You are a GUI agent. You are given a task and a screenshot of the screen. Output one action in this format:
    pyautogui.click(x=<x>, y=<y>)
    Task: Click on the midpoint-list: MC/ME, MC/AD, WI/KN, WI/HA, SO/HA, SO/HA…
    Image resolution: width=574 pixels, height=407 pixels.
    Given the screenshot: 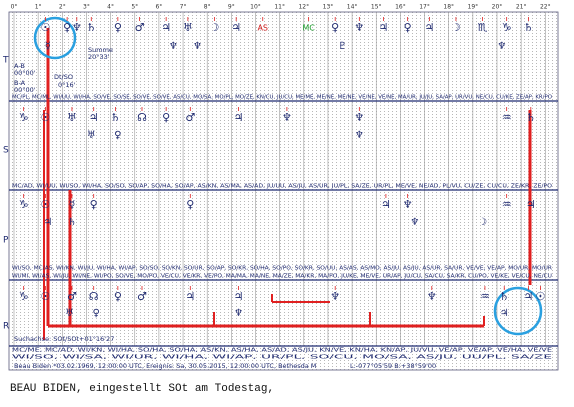 What is the action you would take?
    pyautogui.click(x=282, y=351)
    